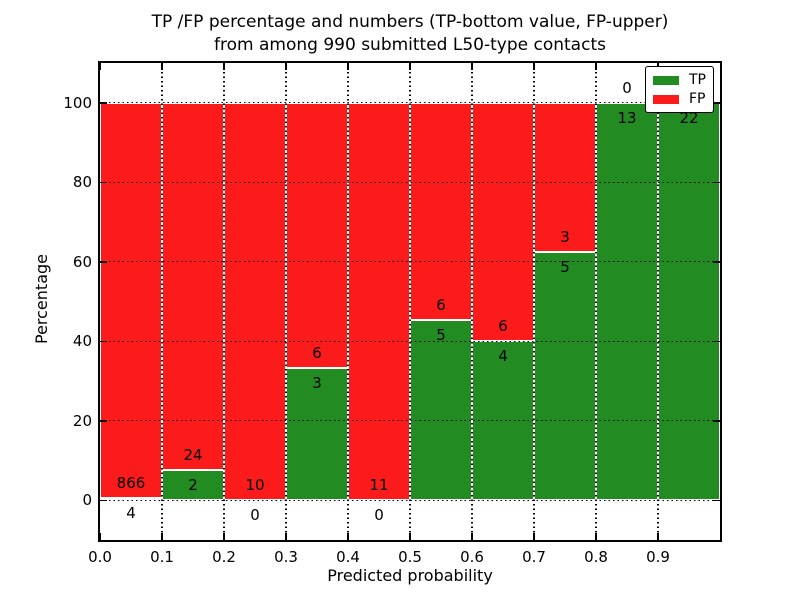  What do you see at coordinates (472, 557) in the screenshot?
I see `x-tick-label: 0.6` at bounding box center [472, 557].